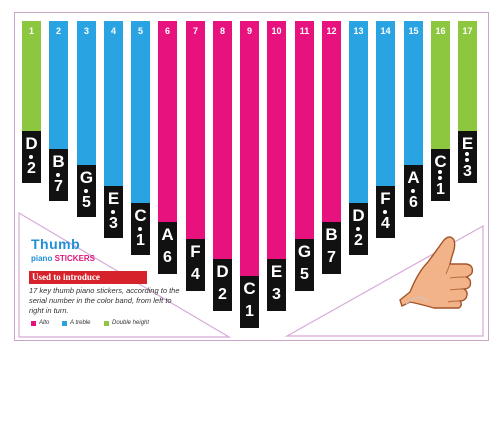 The image size is (500, 437). What do you see at coordinates (436, 272) in the screenshot?
I see `thumbs-up-hand-icon` at bounding box center [436, 272].